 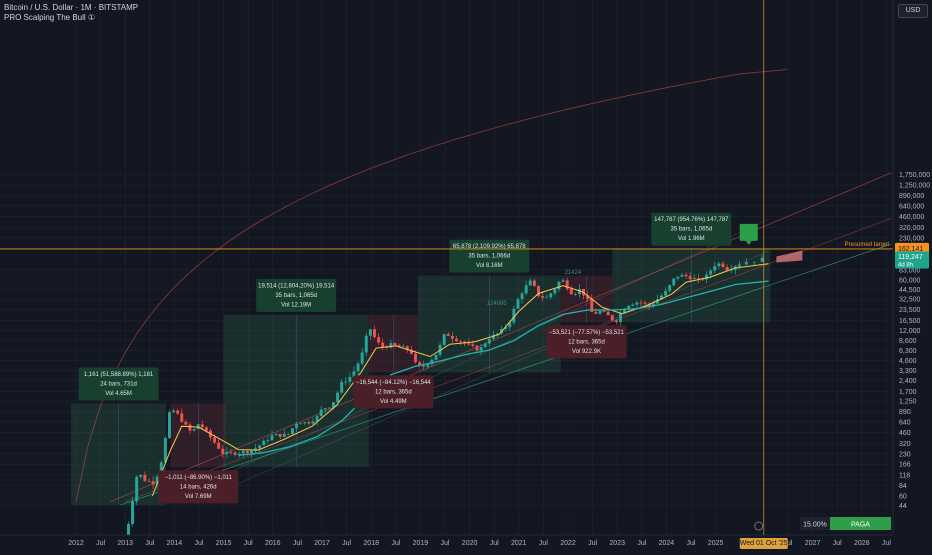 What do you see at coordinates (903, 497) in the screenshot?
I see `price-tick-label: 60` at bounding box center [903, 497].